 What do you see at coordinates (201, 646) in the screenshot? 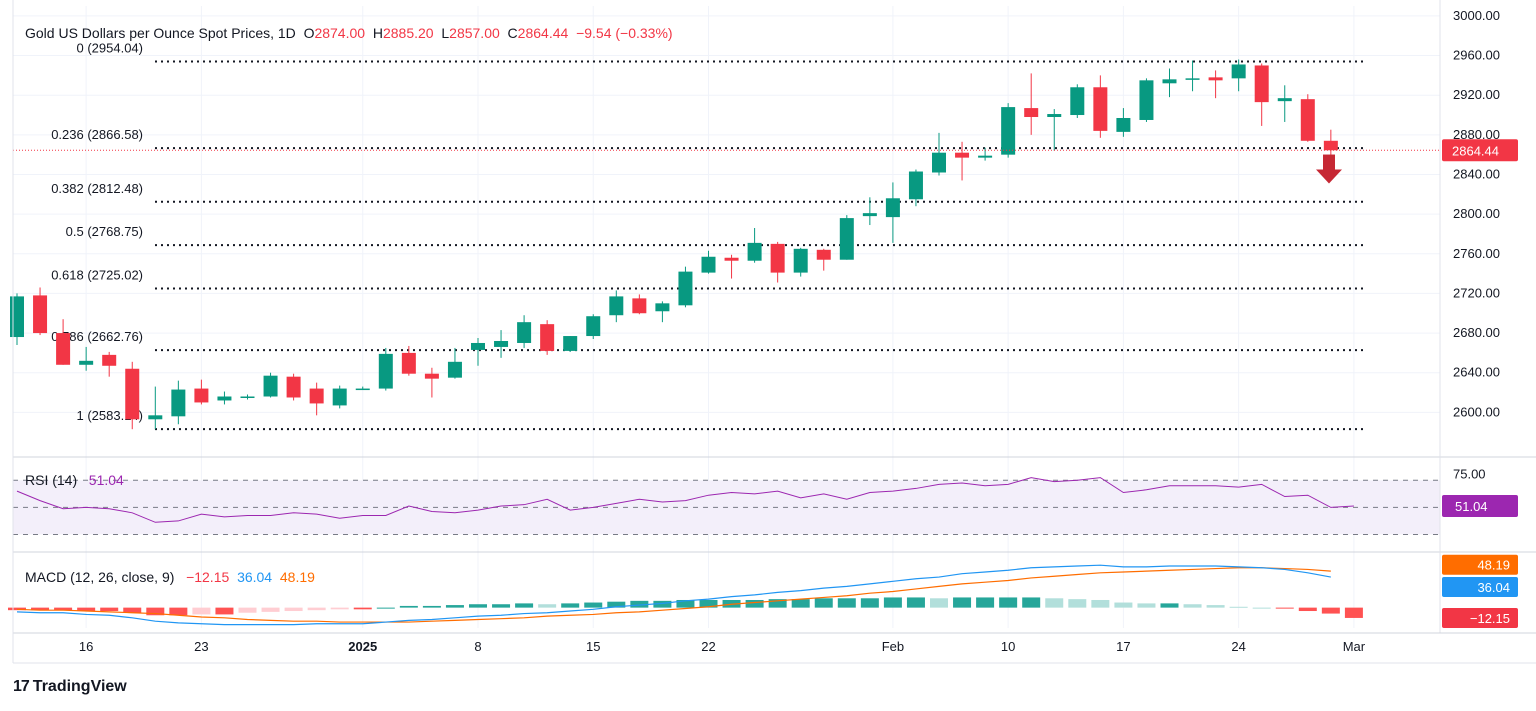
I see `time-tick-label: 23` at bounding box center [201, 646].